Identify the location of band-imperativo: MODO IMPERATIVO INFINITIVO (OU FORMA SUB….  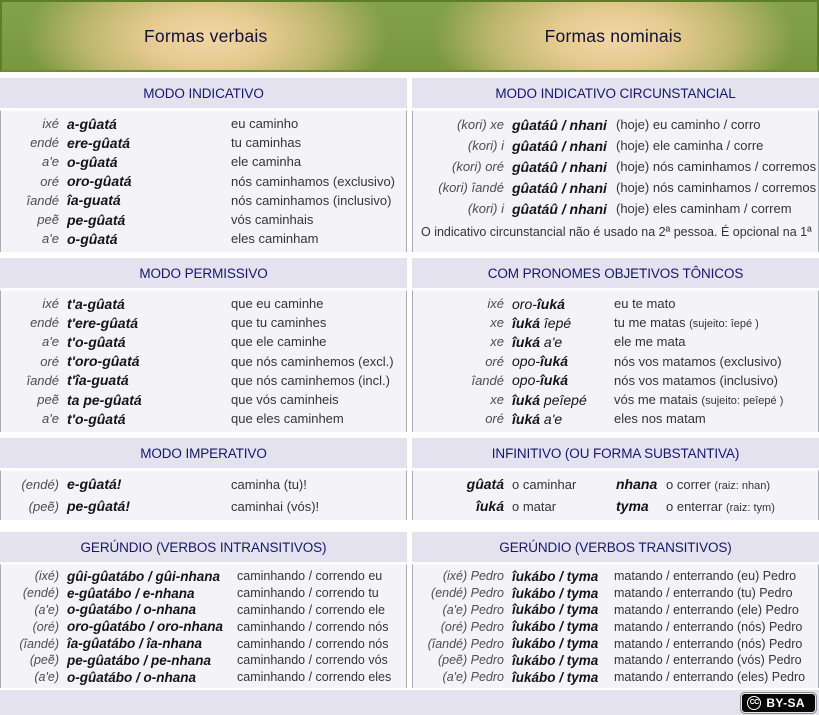
(409, 479).